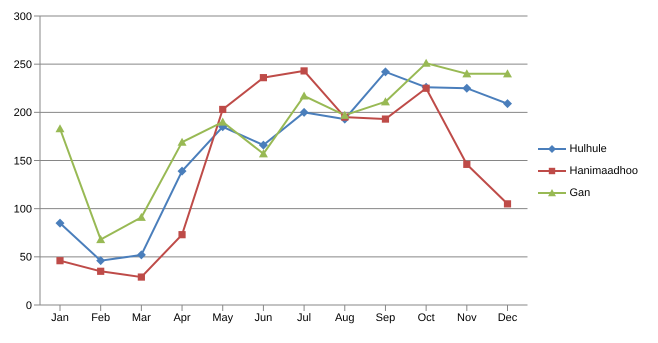 The image size is (658, 343). I want to click on y-tick-label: 0, so click(29, 306).